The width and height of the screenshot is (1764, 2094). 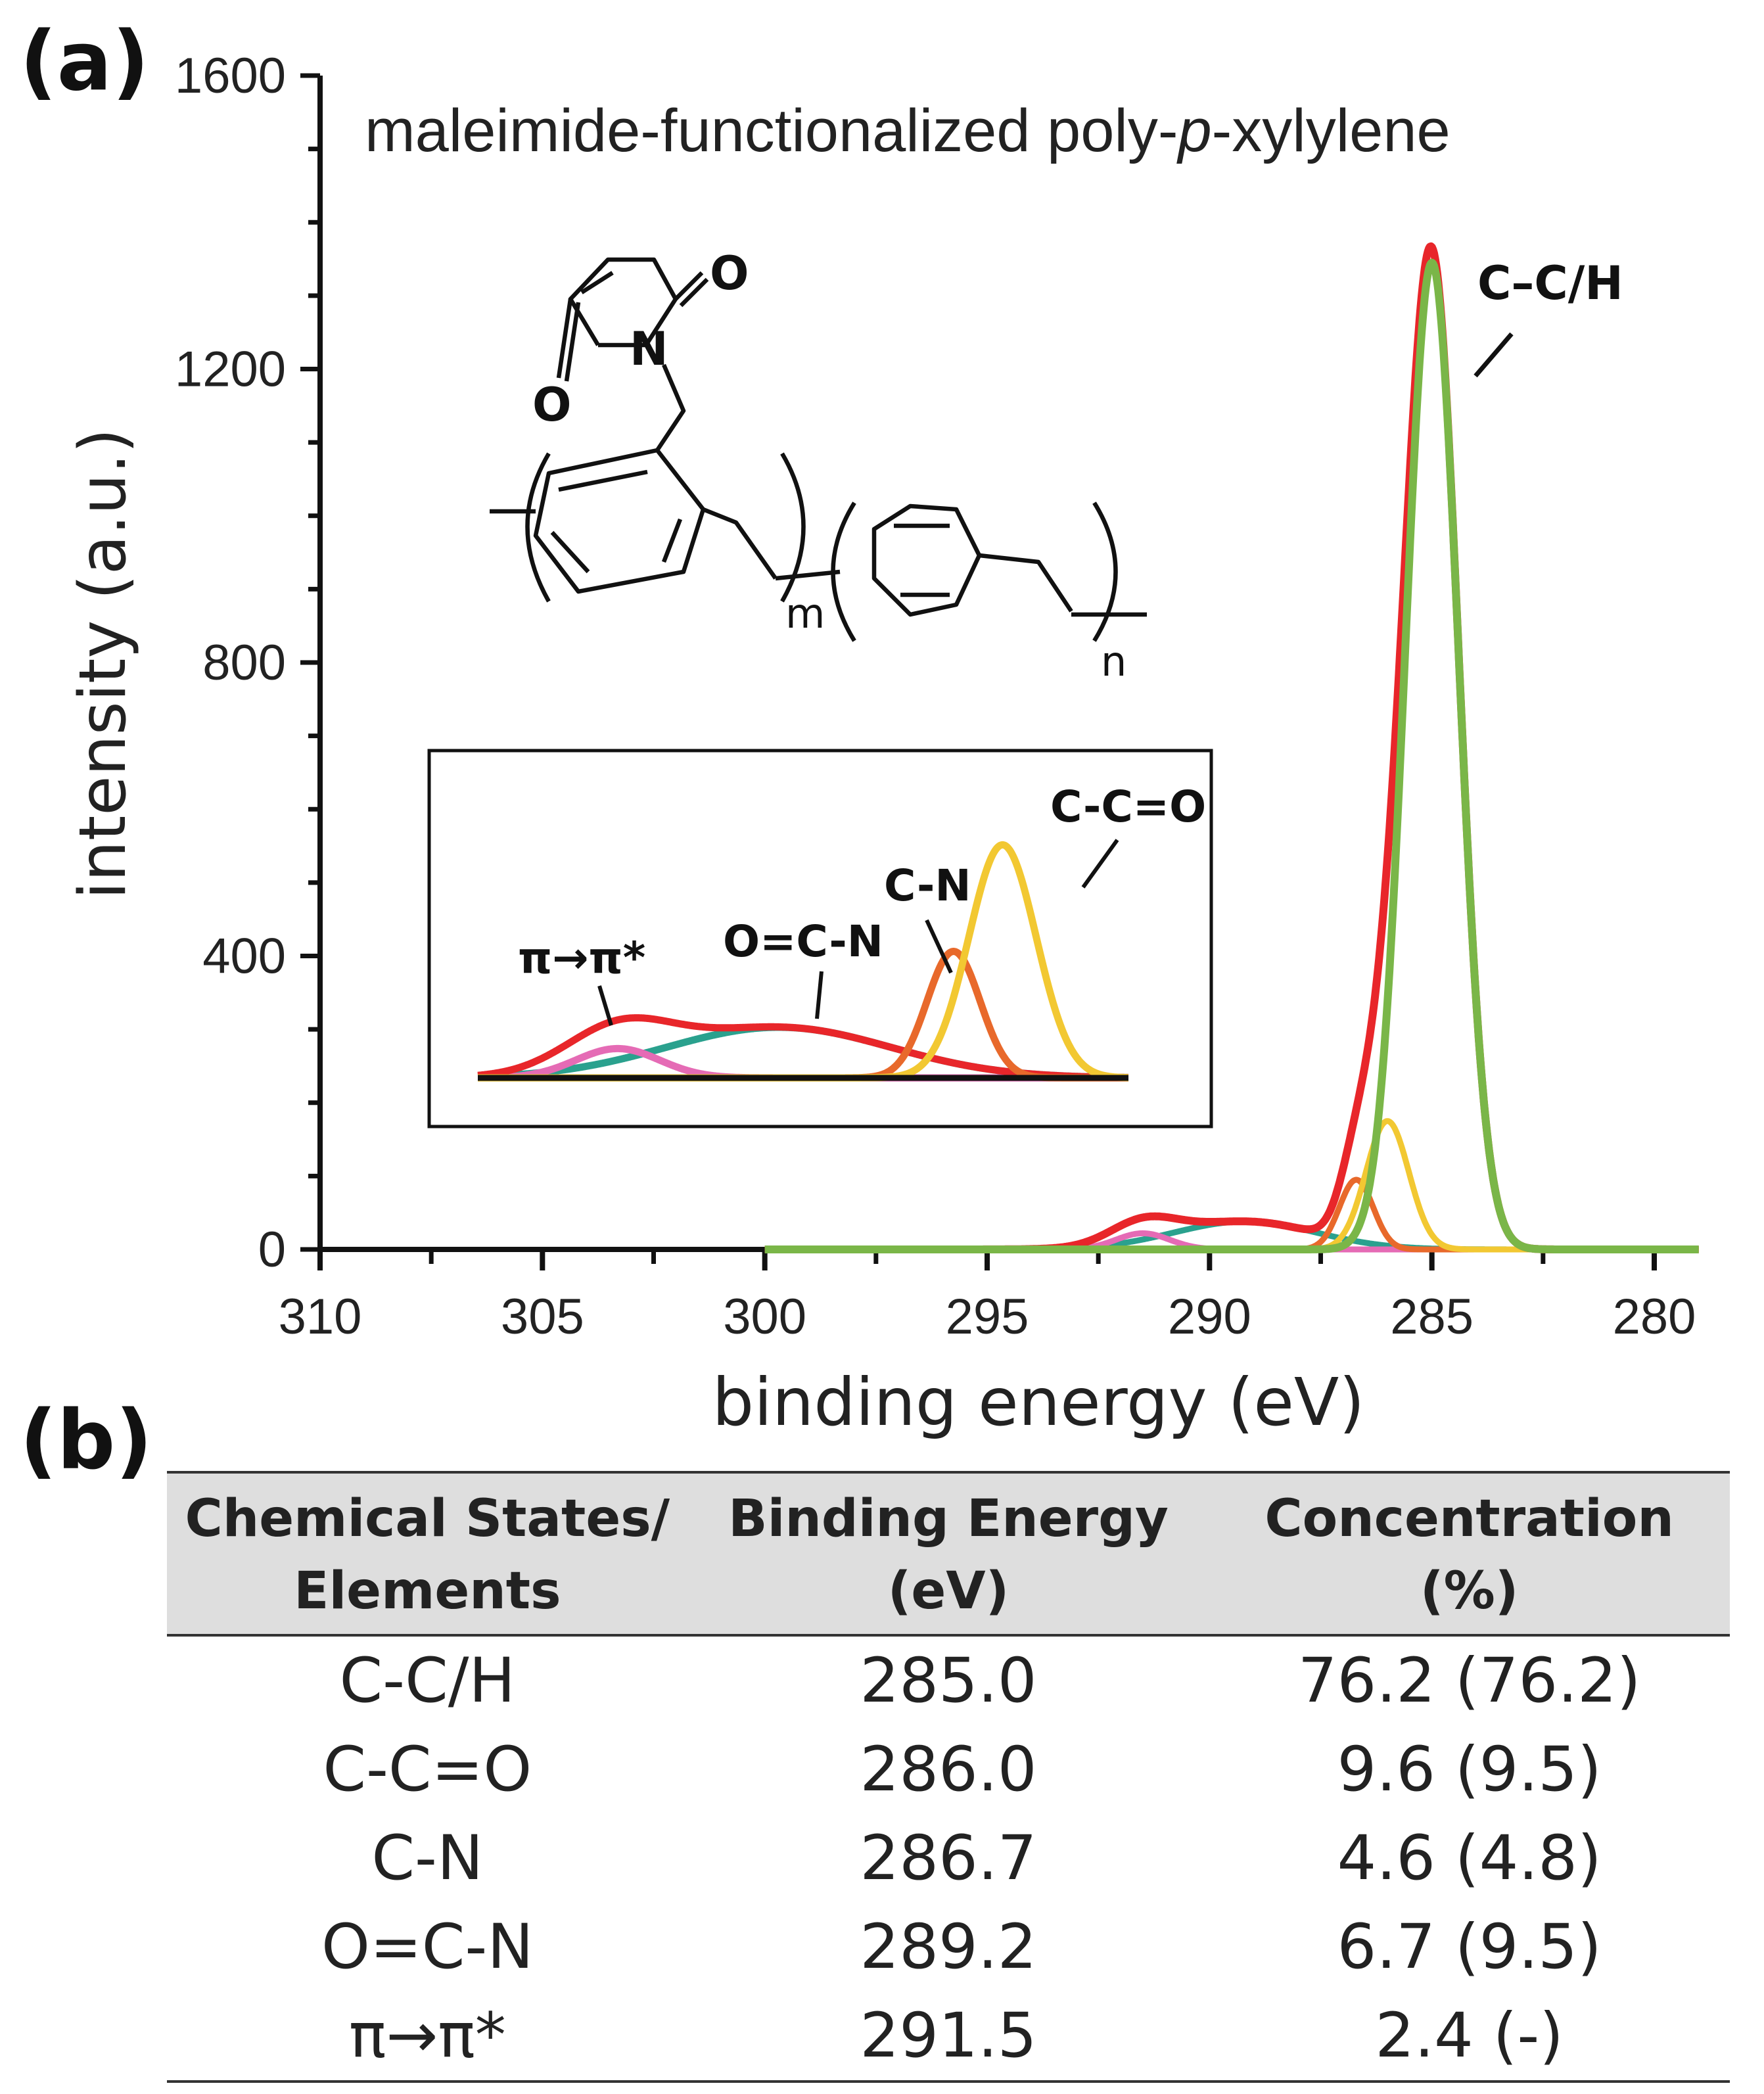 What do you see at coordinates (321, 1317) in the screenshot?
I see `x-tick-label: 310` at bounding box center [321, 1317].